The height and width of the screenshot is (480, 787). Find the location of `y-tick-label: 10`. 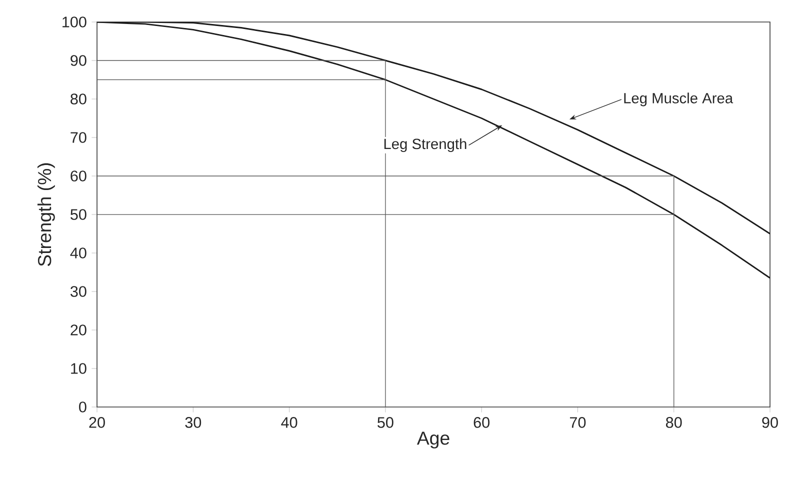

y-tick-label: 10 is located at coordinates (78, 368).